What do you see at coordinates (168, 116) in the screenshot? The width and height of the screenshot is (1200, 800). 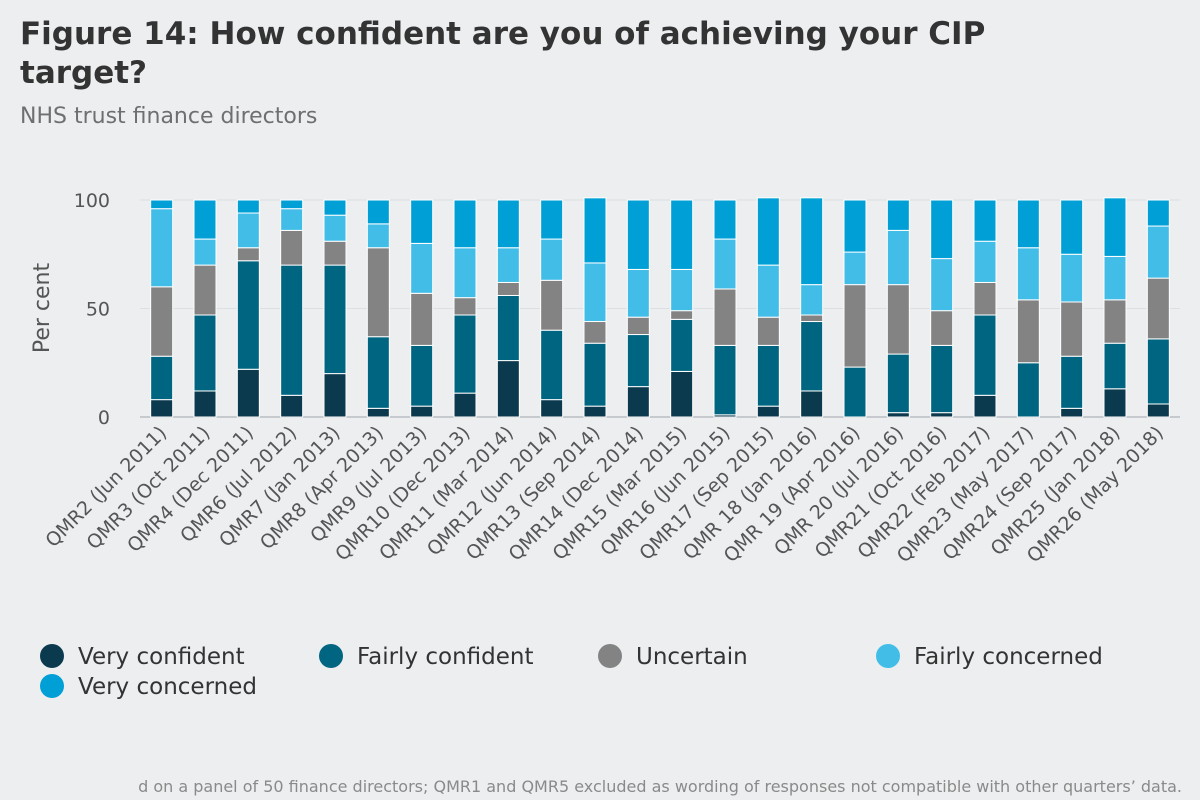 I see `chart-subtitle: NHS trust finance directors` at bounding box center [168, 116].